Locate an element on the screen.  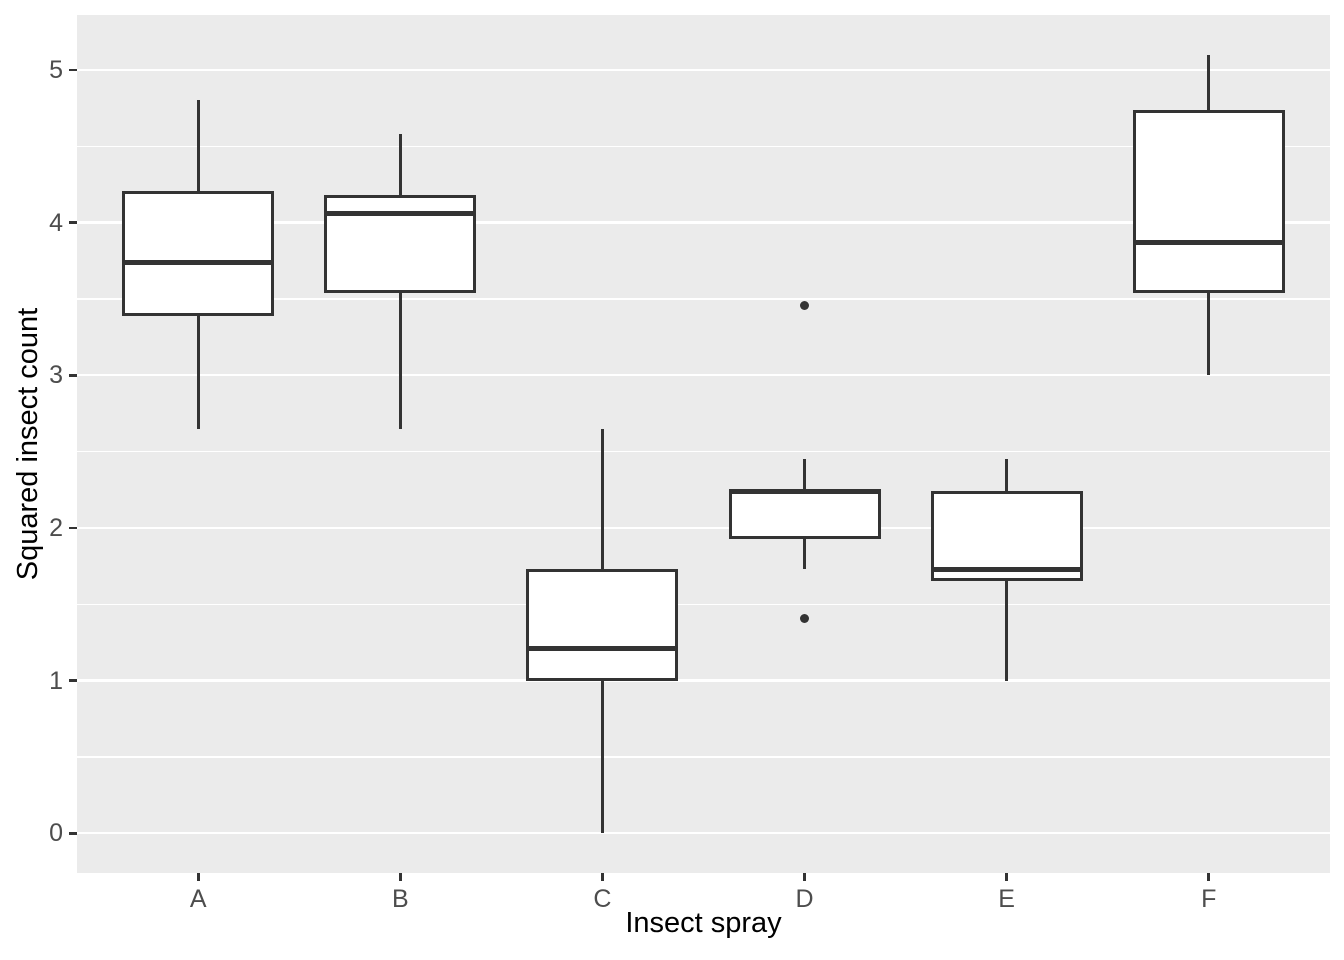
y-tick-label: 0 is located at coordinates (56, 833).